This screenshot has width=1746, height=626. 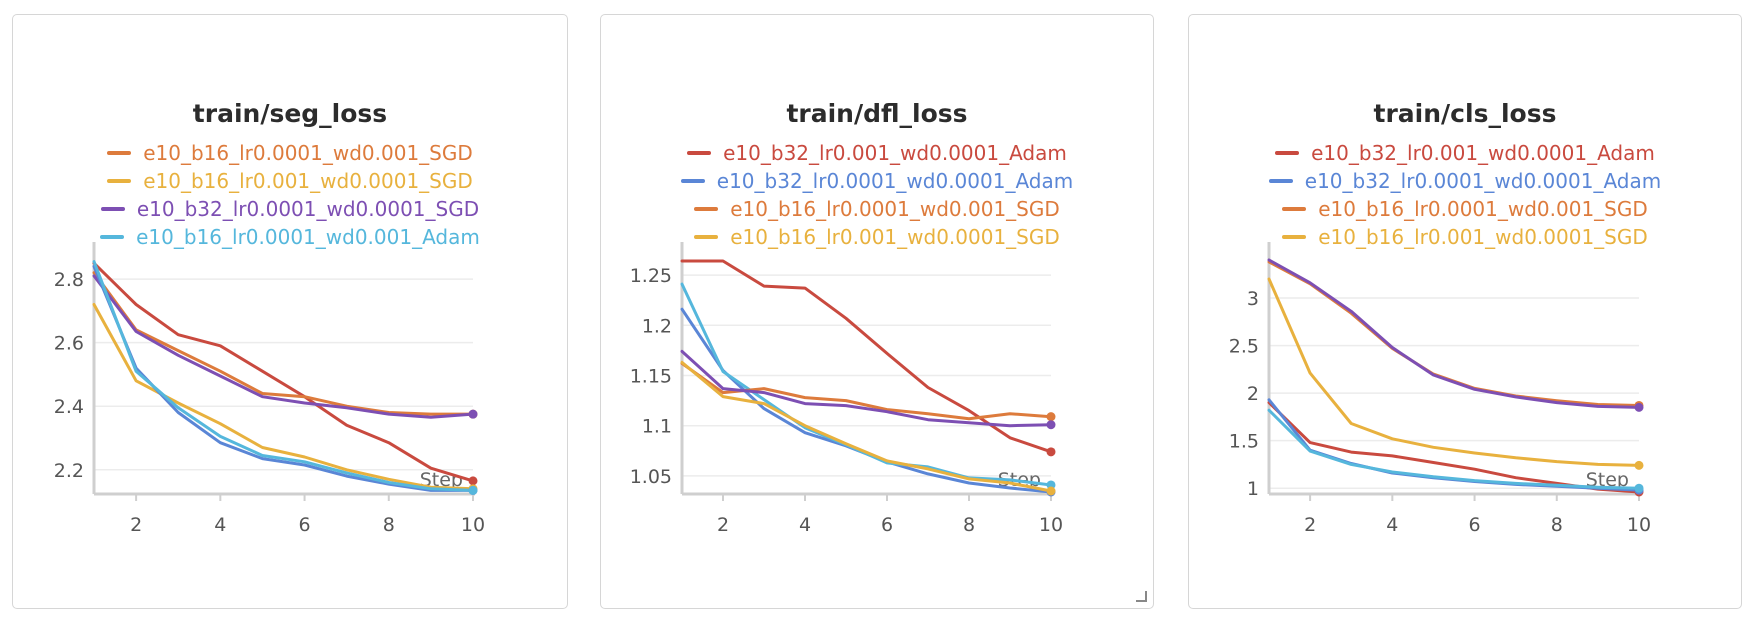 What do you see at coordinates (1465, 113) in the screenshot?
I see `chart-title: train/cls_loss` at bounding box center [1465, 113].